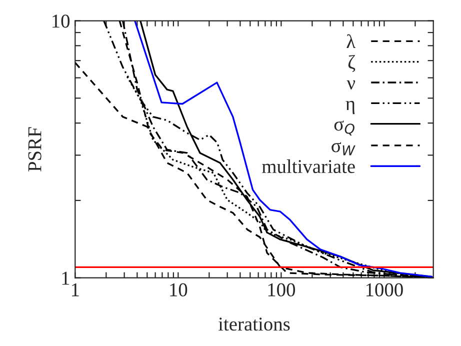 The height and width of the screenshot is (346, 461). What do you see at coordinates (351, 41) in the screenshot?
I see `legend-label: λ` at bounding box center [351, 41].